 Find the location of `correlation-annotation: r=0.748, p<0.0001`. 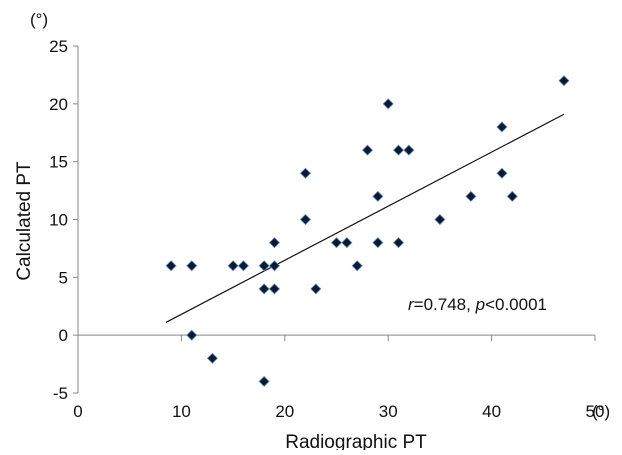

correlation-annotation: r=0.748, p<0.0001 is located at coordinates (477, 304).